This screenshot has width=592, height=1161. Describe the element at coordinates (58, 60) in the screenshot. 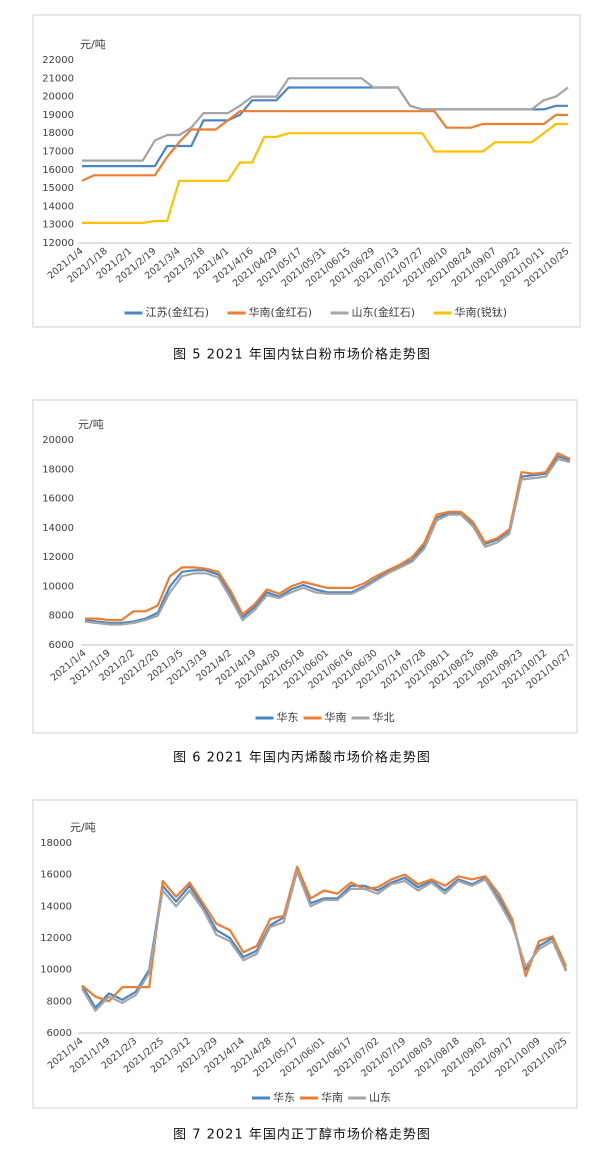

I see `y-tick-label: 22000` at that location.